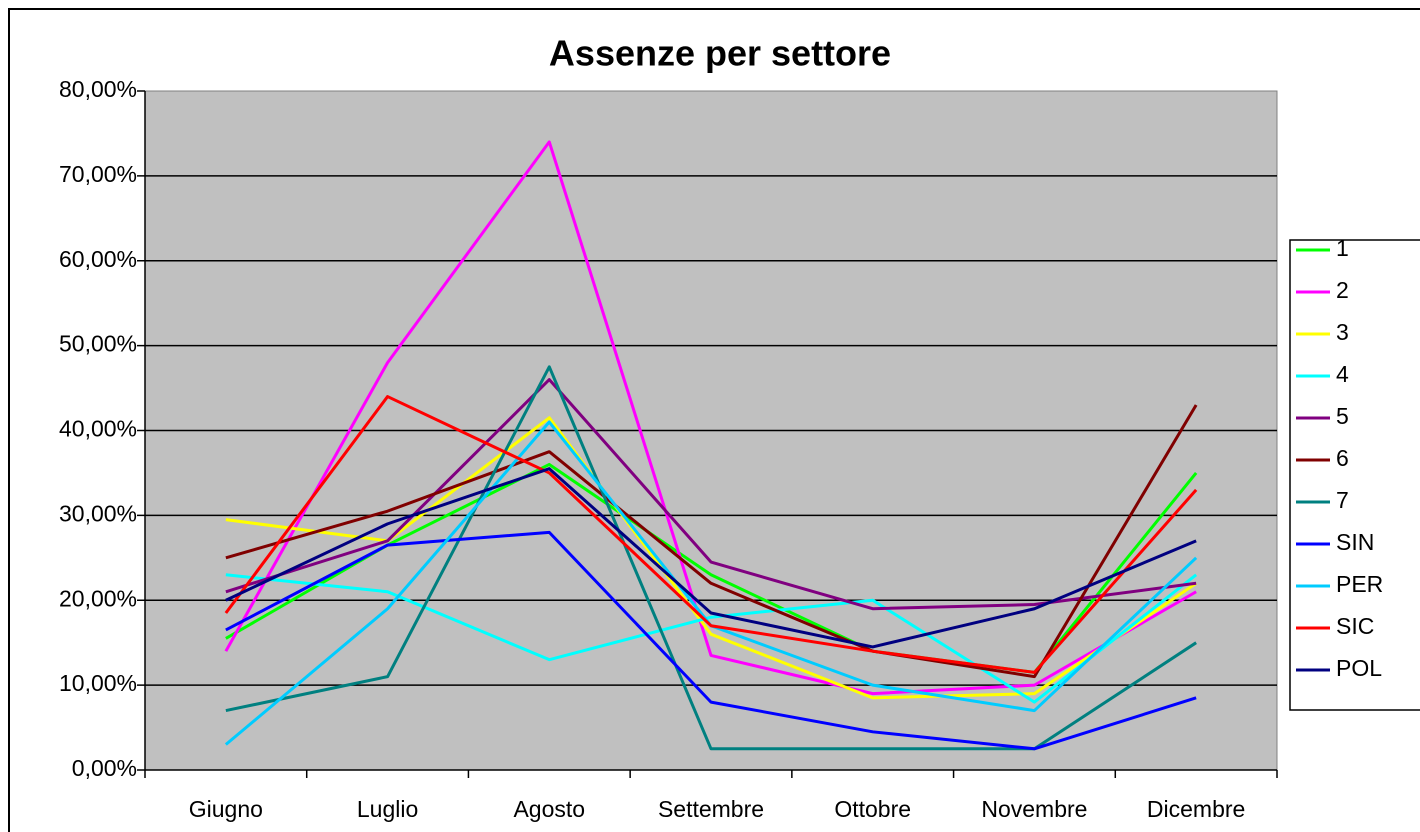 This screenshot has width=1420, height=832. What do you see at coordinates (872, 809) in the screenshot?
I see `x-tick-label: Ottobre` at bounding box center [872, 809].